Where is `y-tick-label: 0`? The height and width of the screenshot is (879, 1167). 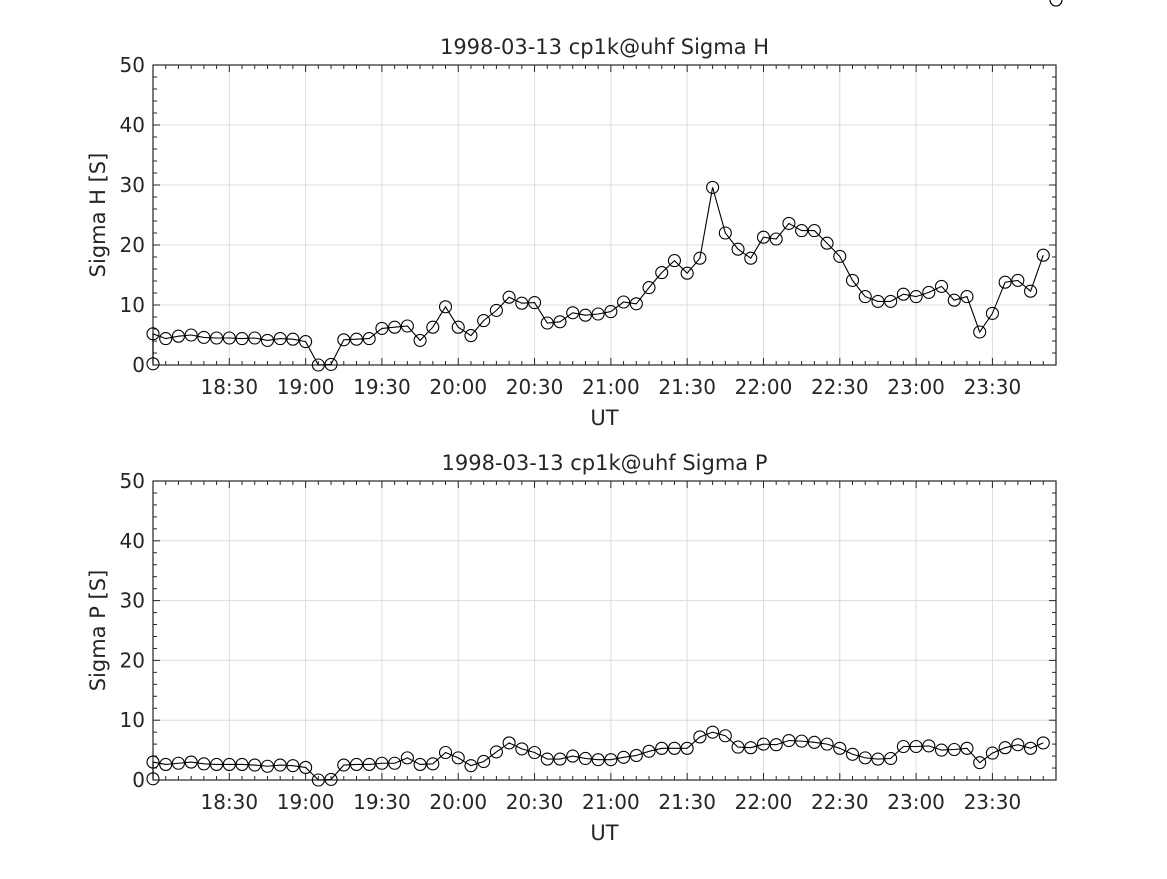
y-tick-label: 0 is located at coordinates (138, 365).